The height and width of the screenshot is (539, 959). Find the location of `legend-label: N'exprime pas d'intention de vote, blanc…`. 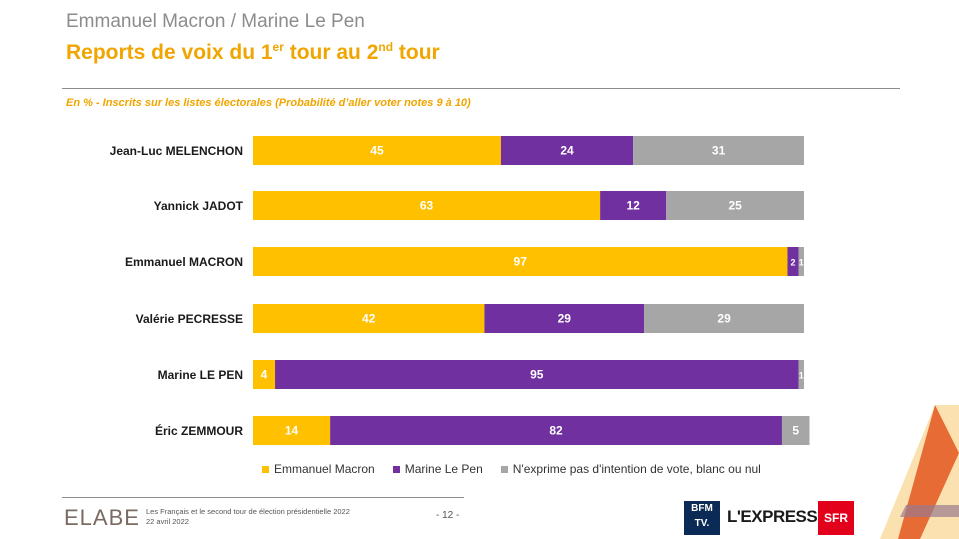

legend-label: N'exprime pas d'intention de vote, blanc… is located at coordinates (636, 469).